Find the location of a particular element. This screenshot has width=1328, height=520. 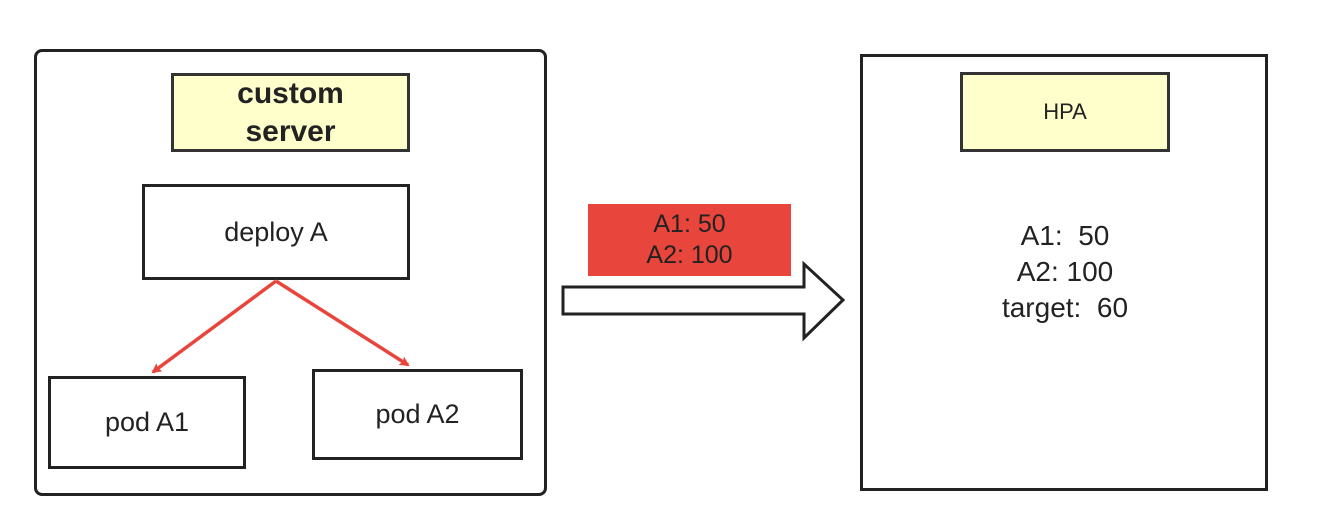

hpa-metric-a2: A2: 100 is located at coordinates (1065, 271).